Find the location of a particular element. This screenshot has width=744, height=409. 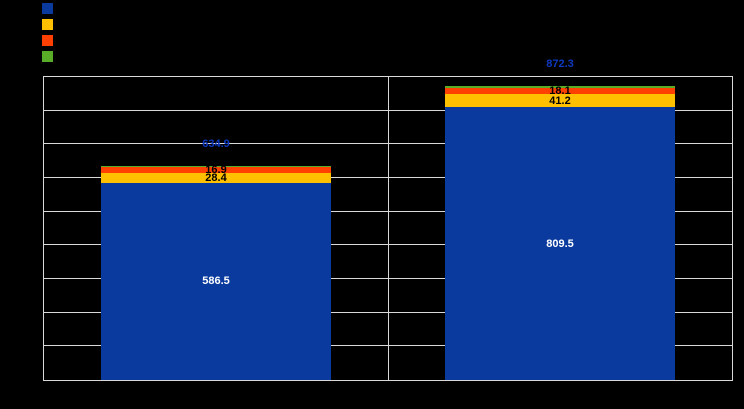

legend-swatch-red is located at coordinates (47, 40).